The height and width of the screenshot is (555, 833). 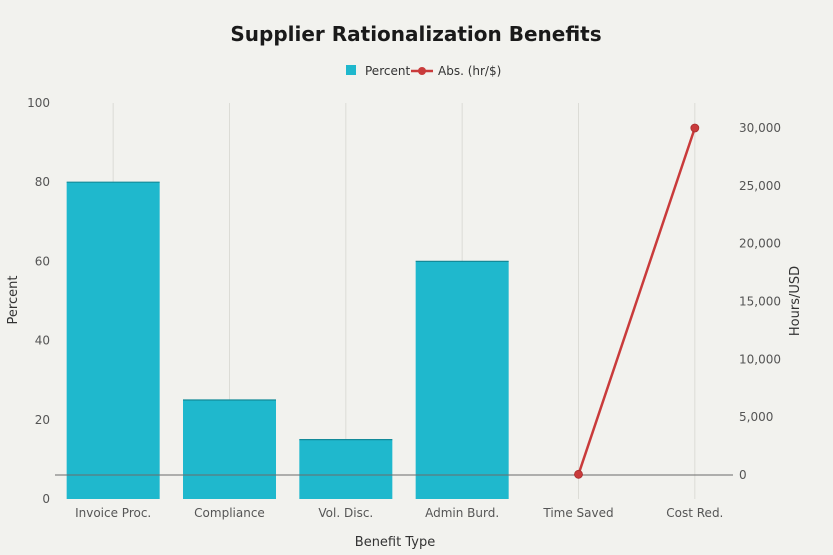 I want to click on y2-tick-label: 5,000, so click(x=756, y=417).